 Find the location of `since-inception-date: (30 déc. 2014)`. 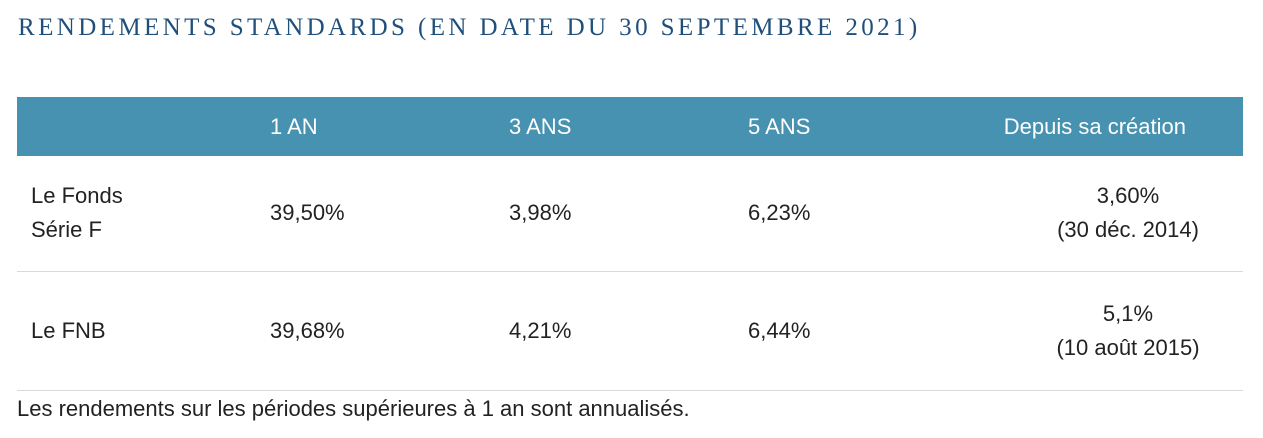

since-inception-date: (30 déc. 2014) is located at coordinates (1128, 230).